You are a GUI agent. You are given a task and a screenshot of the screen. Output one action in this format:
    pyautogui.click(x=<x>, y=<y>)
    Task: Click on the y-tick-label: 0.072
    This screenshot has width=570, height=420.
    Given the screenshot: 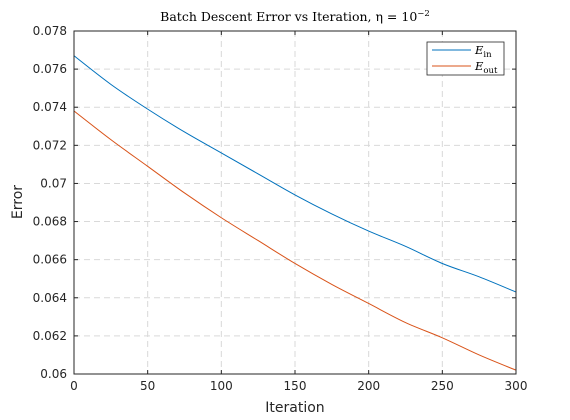 What is the action you would take?
    pyautogui.click(x=50, y=145)
    